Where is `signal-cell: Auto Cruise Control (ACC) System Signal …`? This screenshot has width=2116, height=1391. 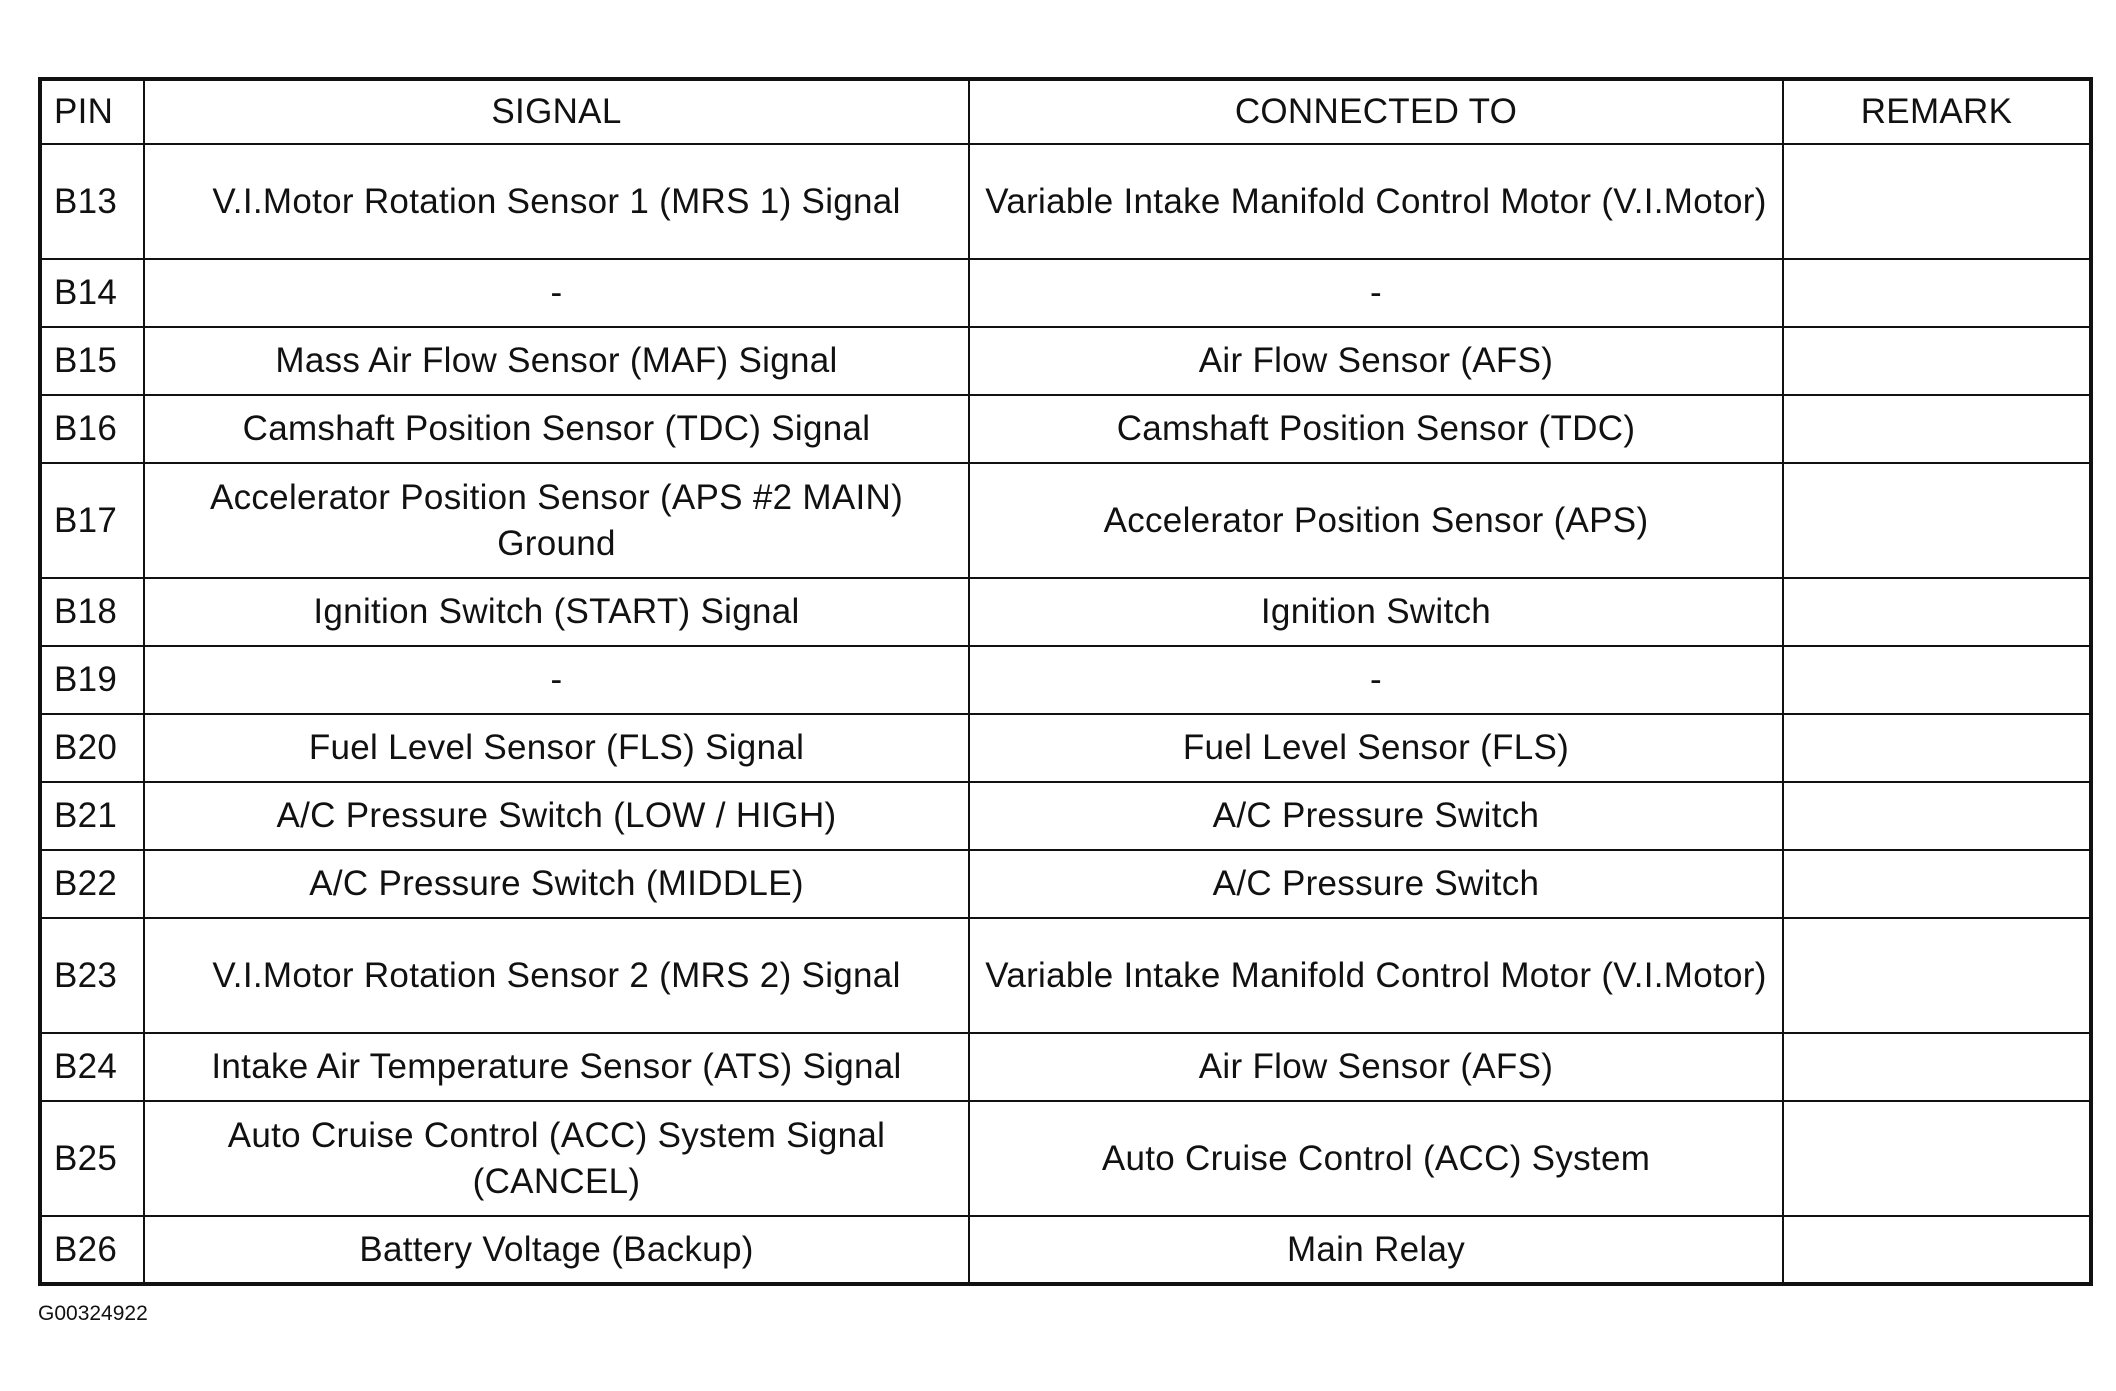
signal-cell: Auto Cruise Control (ACC) System Signal … is located at coordinates (556, 1158).